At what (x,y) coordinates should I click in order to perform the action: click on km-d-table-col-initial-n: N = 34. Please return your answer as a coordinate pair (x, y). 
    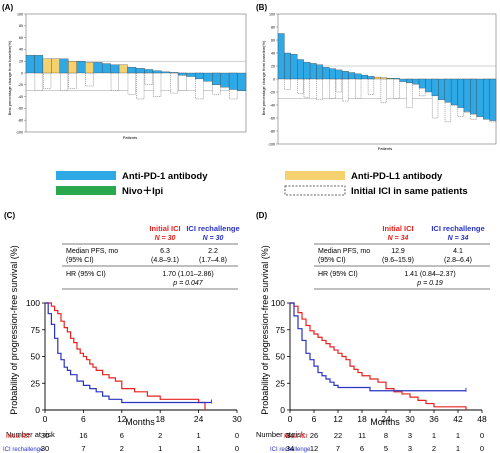
    Looking at the image, I should click on (398, 238).